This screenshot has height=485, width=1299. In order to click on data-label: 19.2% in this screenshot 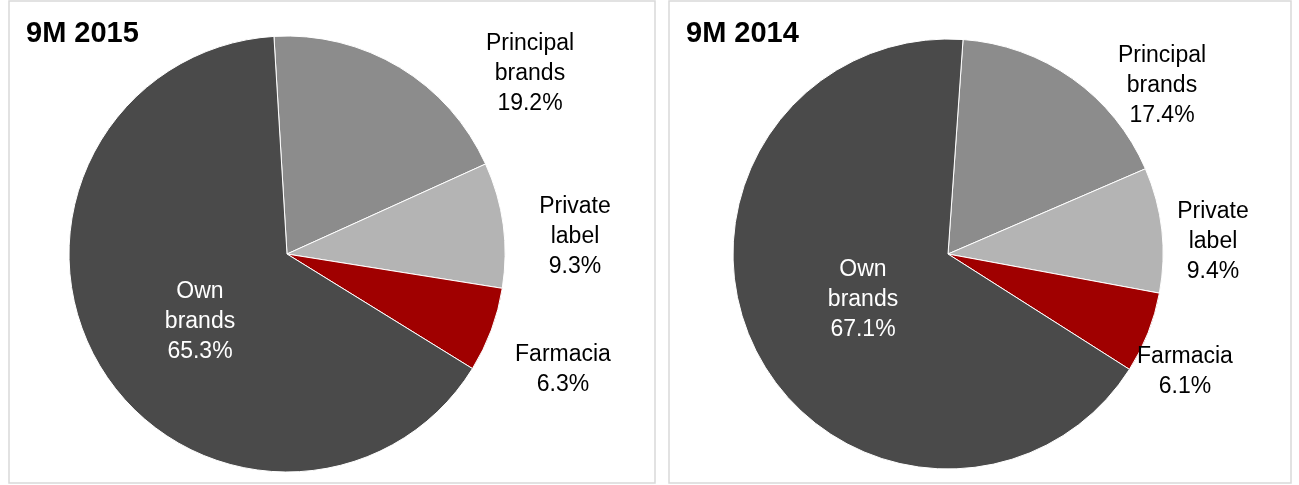, I will do `click(530, 102)`.